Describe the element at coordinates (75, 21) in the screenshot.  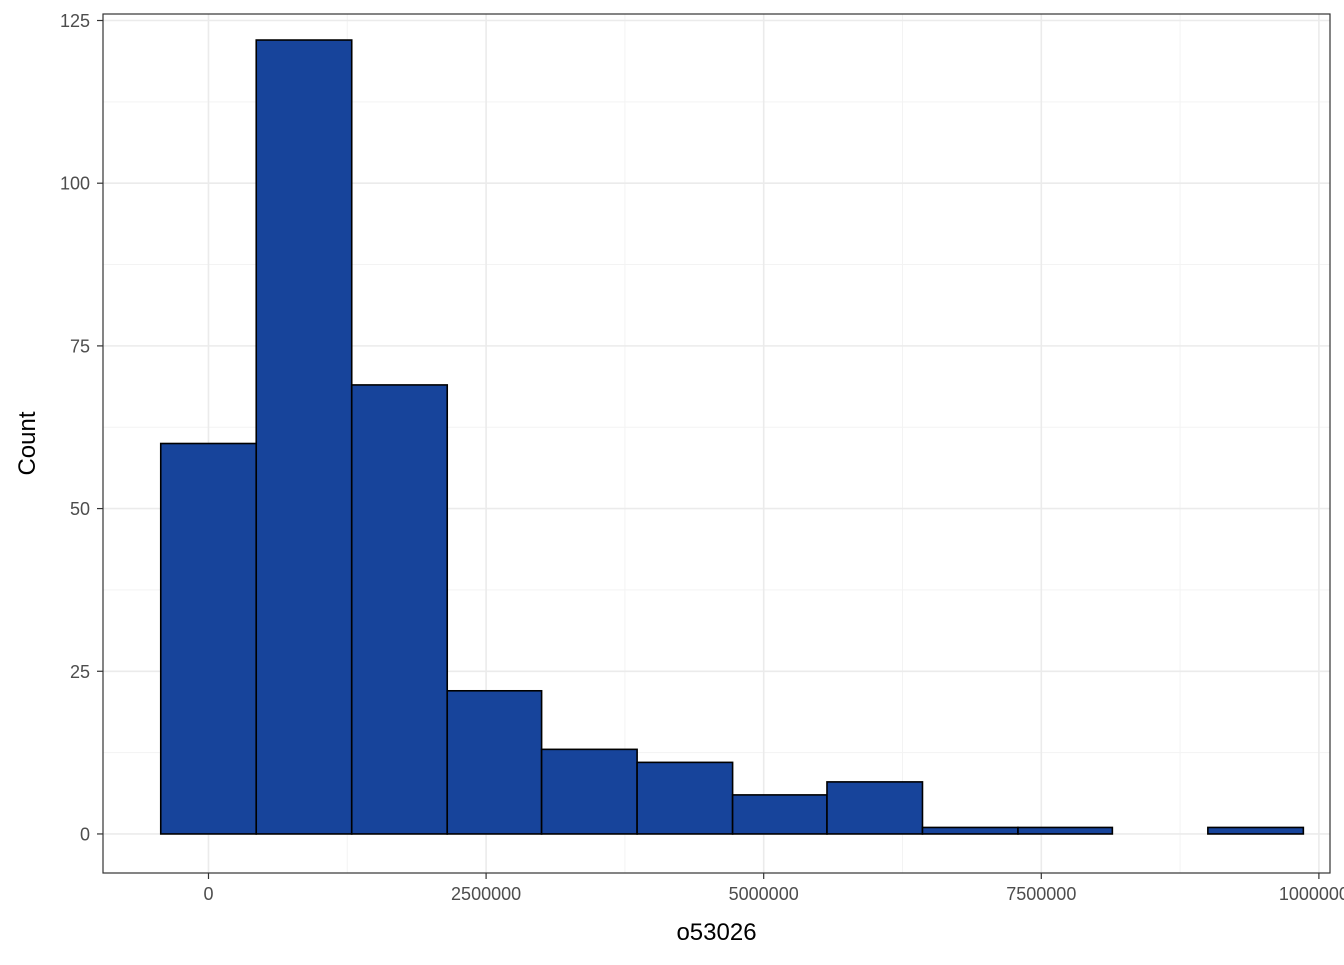
I see `y-tick-label: 125` at that location.